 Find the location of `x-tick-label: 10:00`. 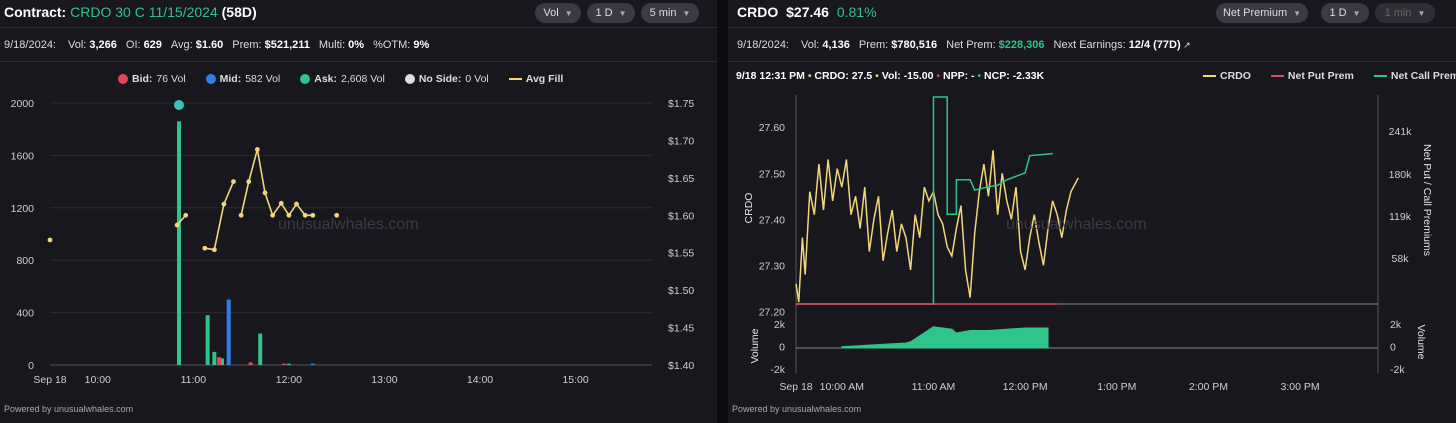

x-tick-label: 10:00 is located at coordinates (98, 380).